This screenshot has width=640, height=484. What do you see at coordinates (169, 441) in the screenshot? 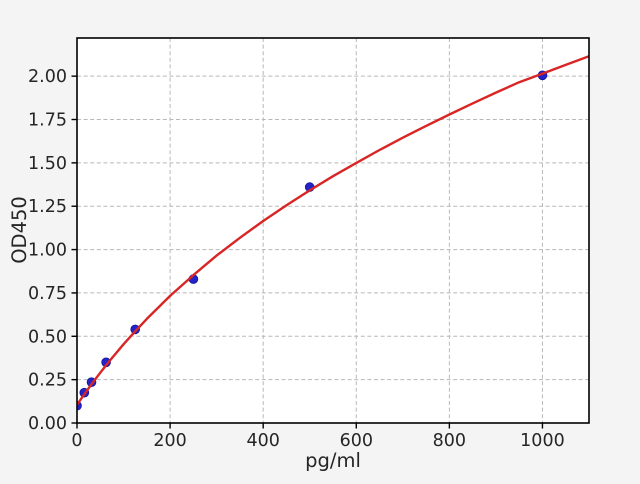
I see `x-tick-label: 200` at bounding box center [169, 441].